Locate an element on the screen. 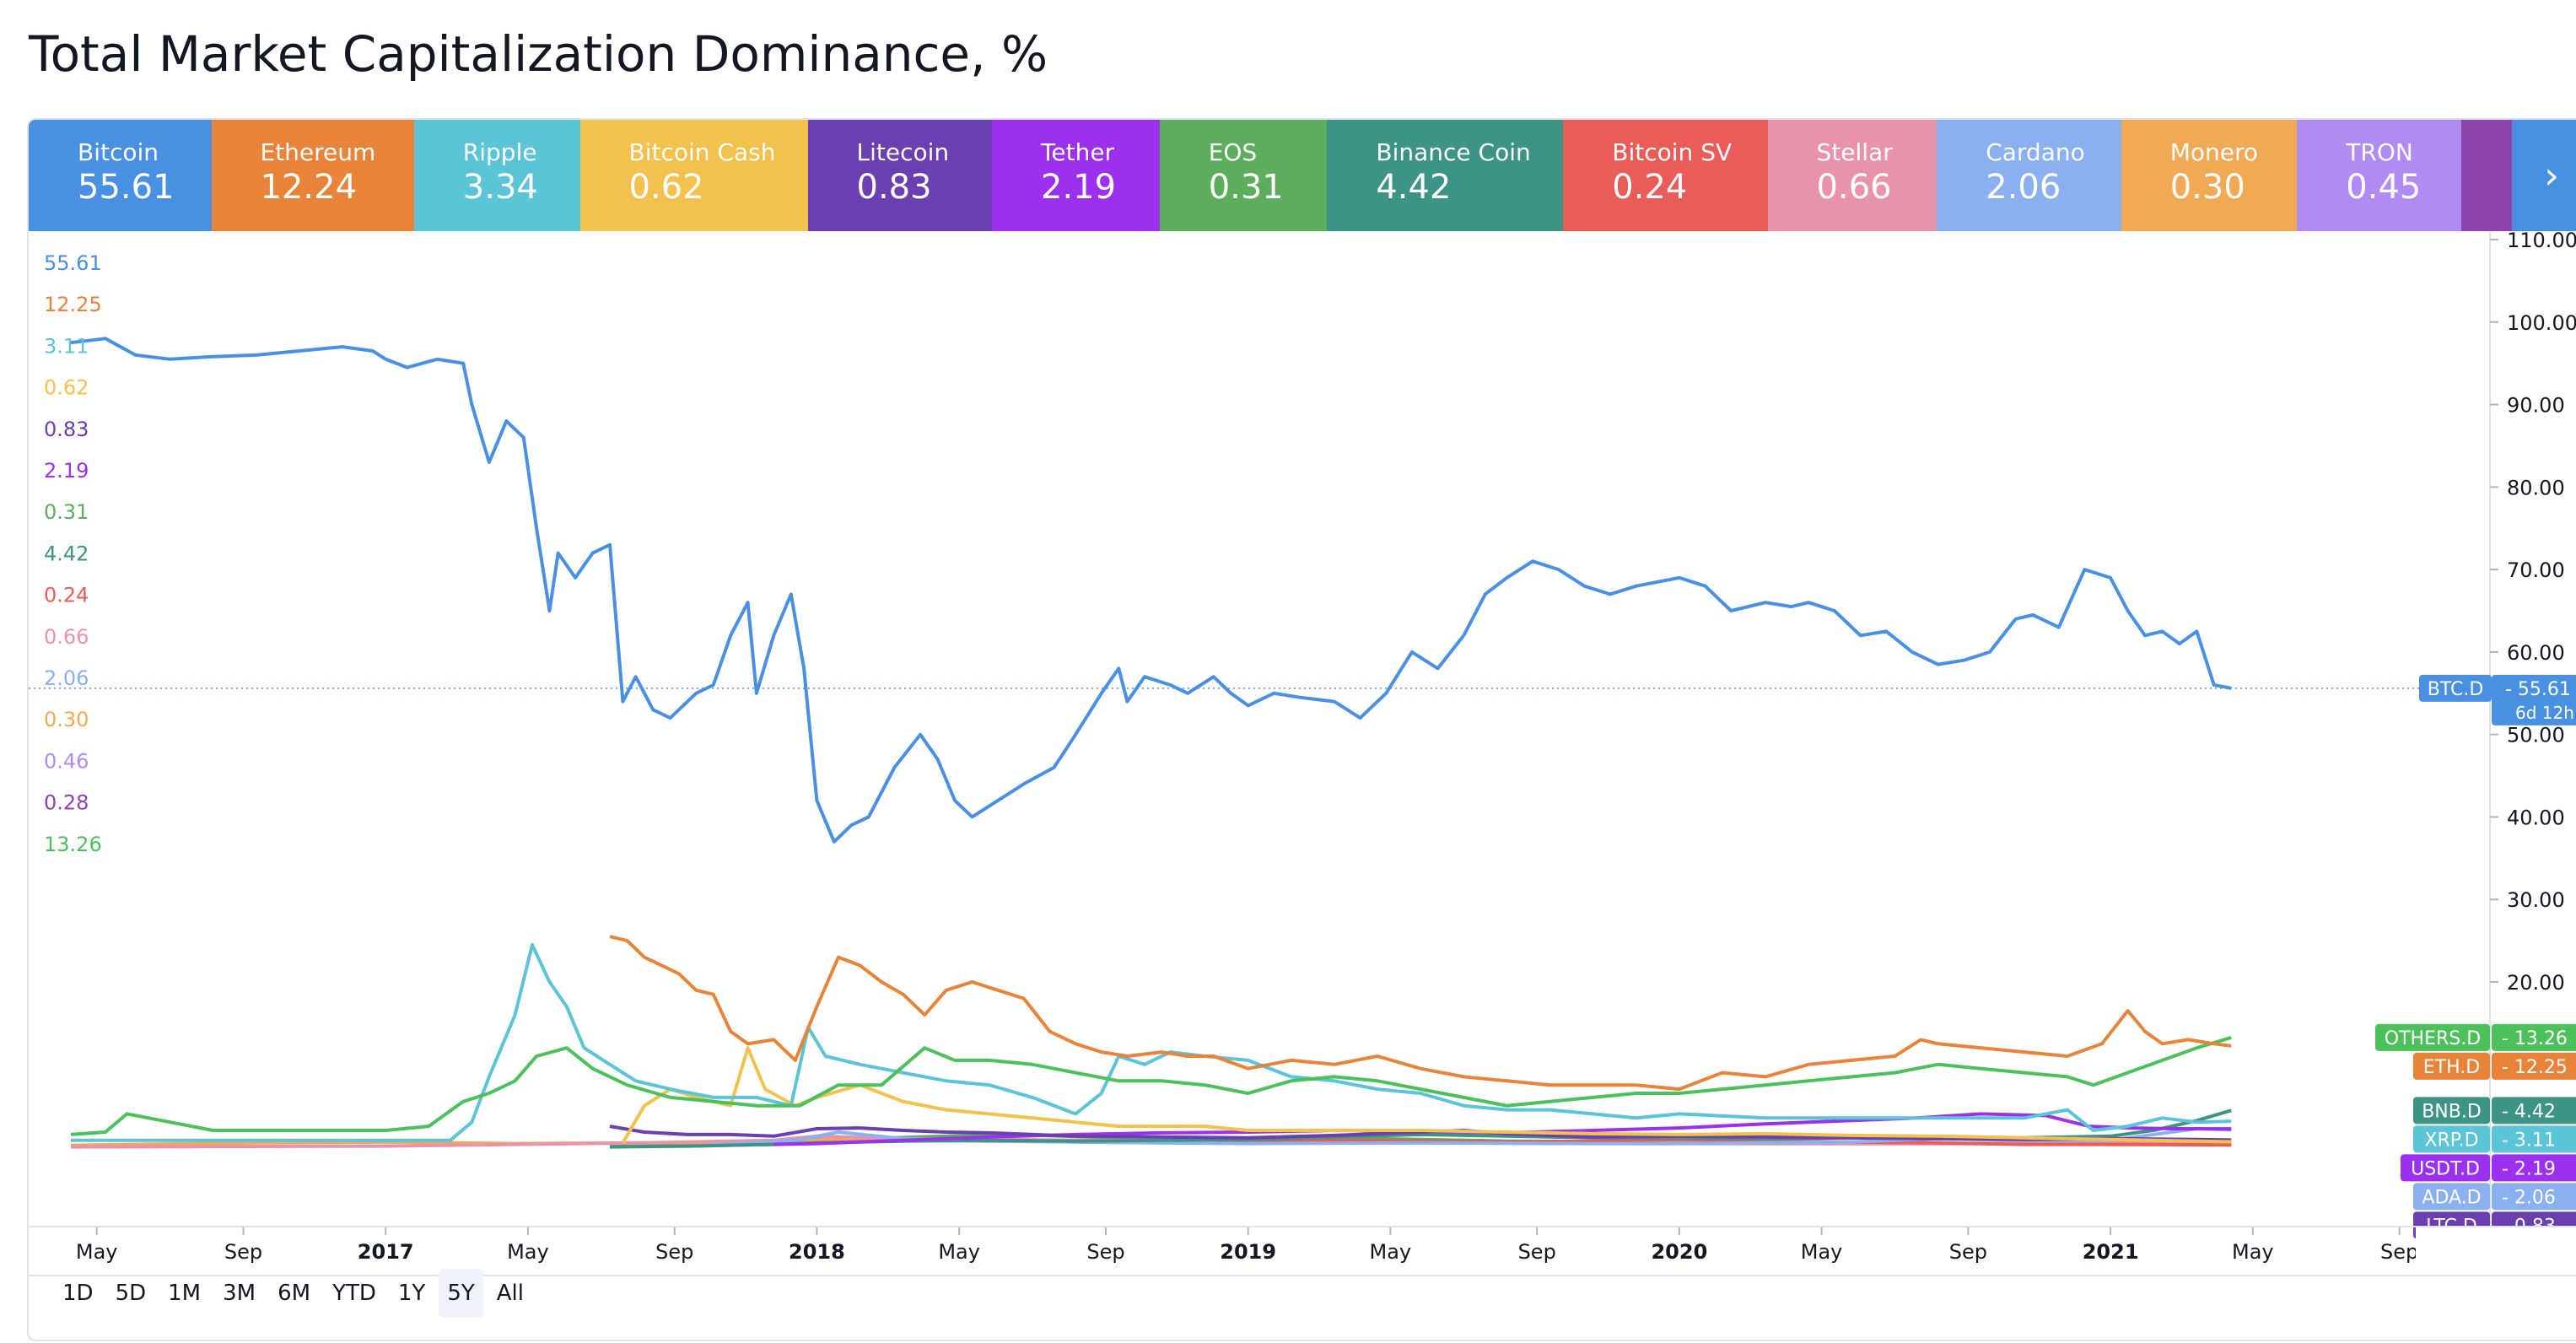 The height and width of the screenshot is (1343, 2576). tab-name: Bitcoin SV is located at coordinates (1672, 152).